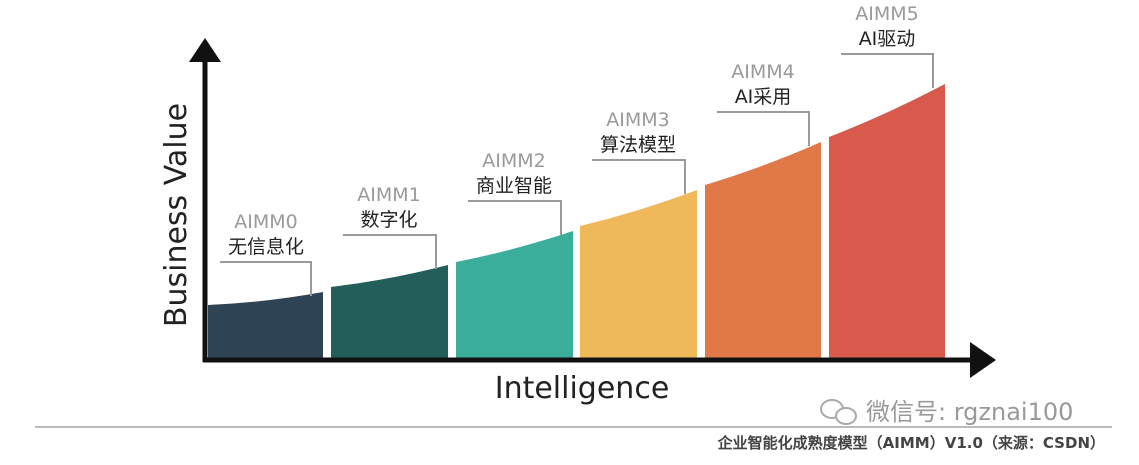  I want to click on y-axis-label: Business Value, so click(176, 215).